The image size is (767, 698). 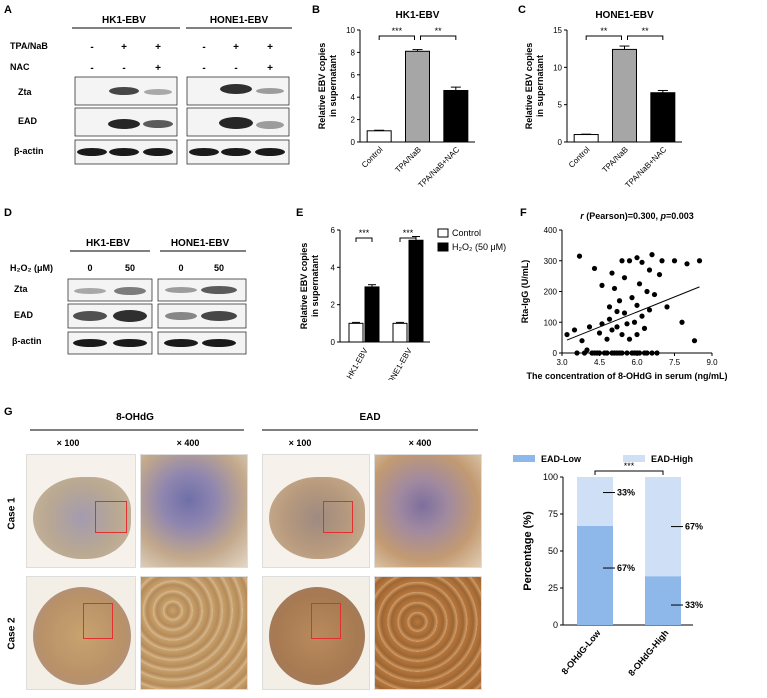 What do you see at coordinates (203, 47) in the screenshot?
I see `tpa-mark: -` at bounding box center [203, 47].